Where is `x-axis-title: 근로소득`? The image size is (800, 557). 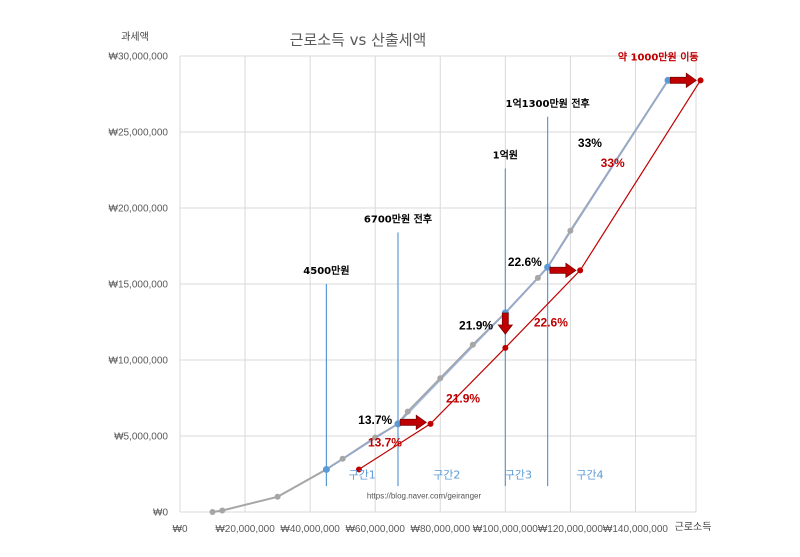
x-axis-title: 근로소득 is located at coordinates (693, 527).